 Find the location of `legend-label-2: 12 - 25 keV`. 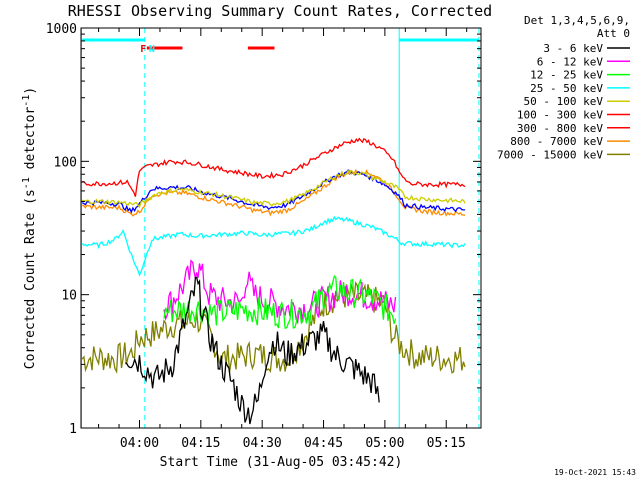

legend-label-2: 12 - 25 keV is located at coordinates (566, 75).